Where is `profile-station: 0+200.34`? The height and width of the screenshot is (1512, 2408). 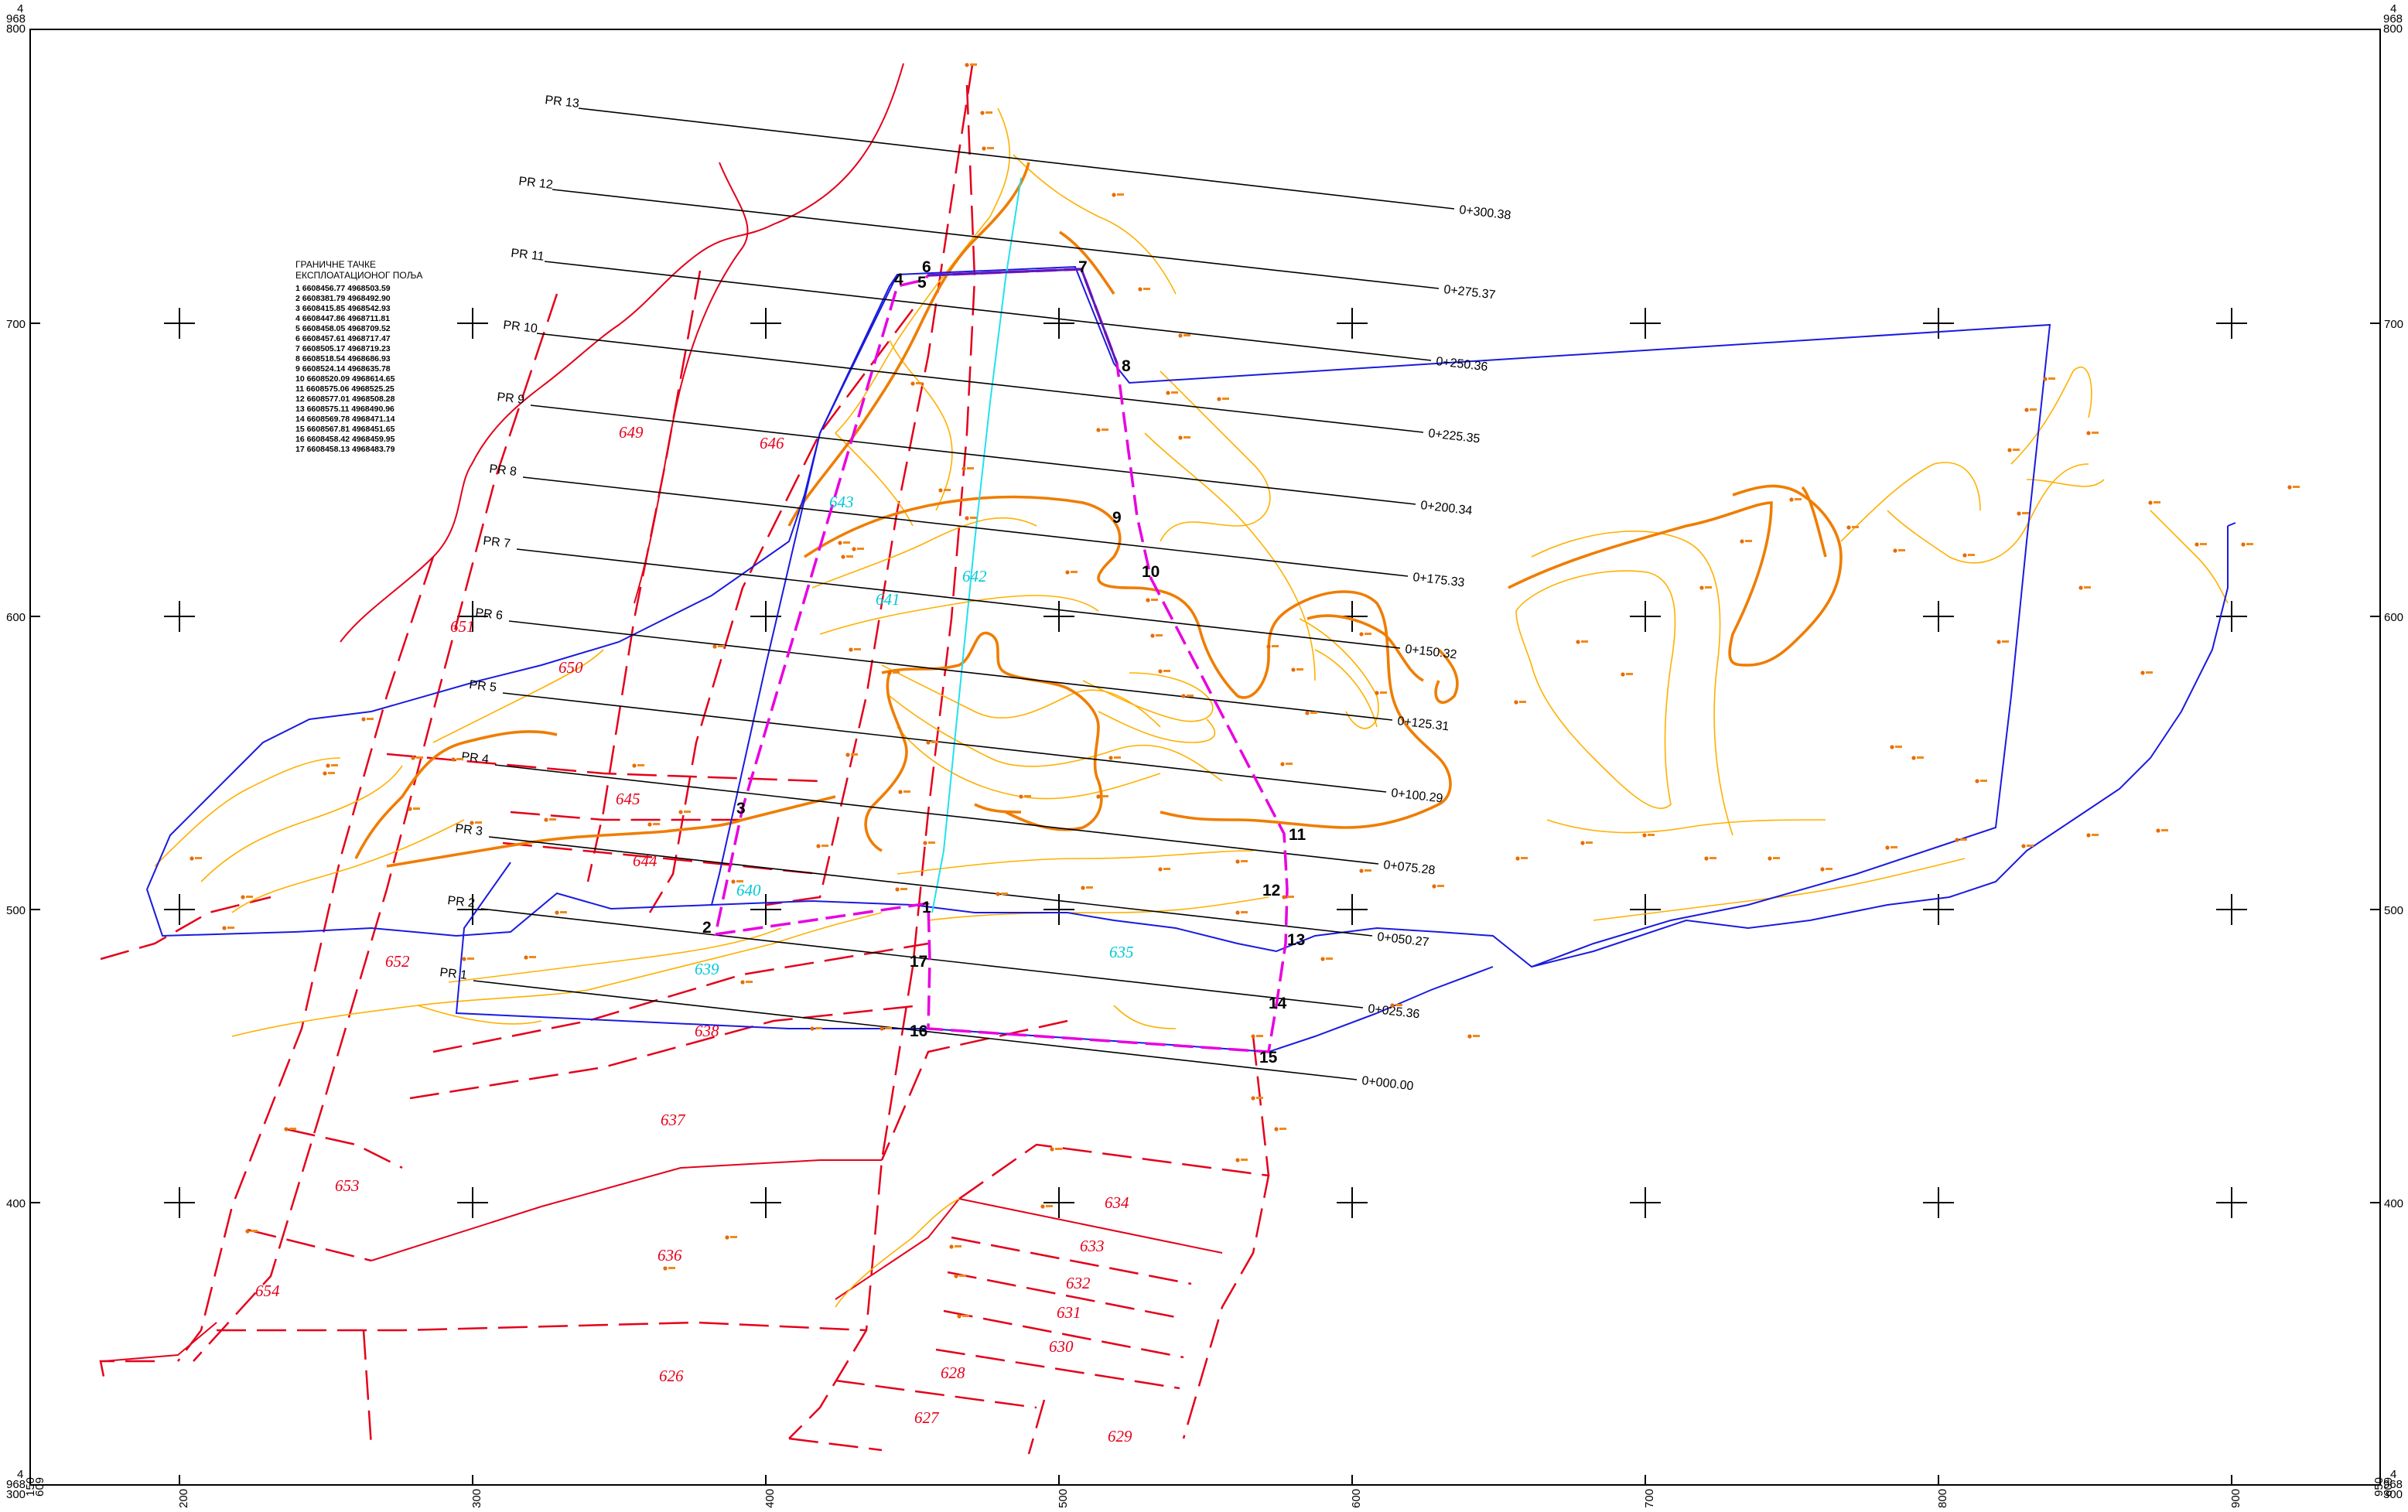 profile-station: 0+200.34 is located at coordinates (1447, 508).